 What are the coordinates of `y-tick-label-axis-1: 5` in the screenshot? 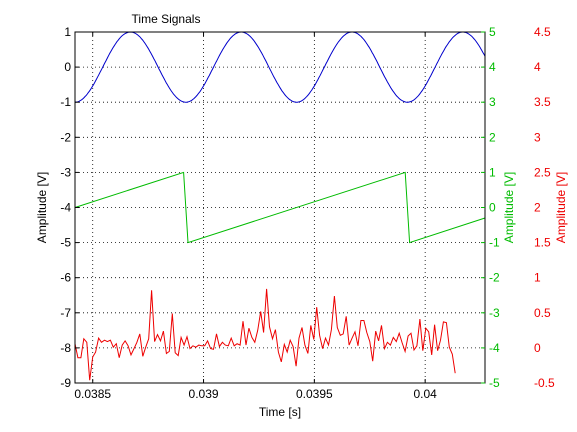 It's located at (492, 32).